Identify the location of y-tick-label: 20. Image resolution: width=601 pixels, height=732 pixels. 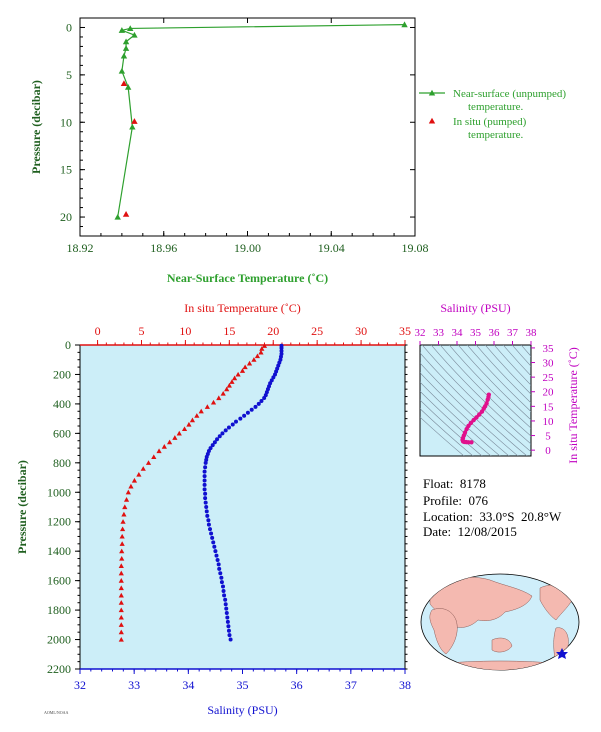
(66, 217).